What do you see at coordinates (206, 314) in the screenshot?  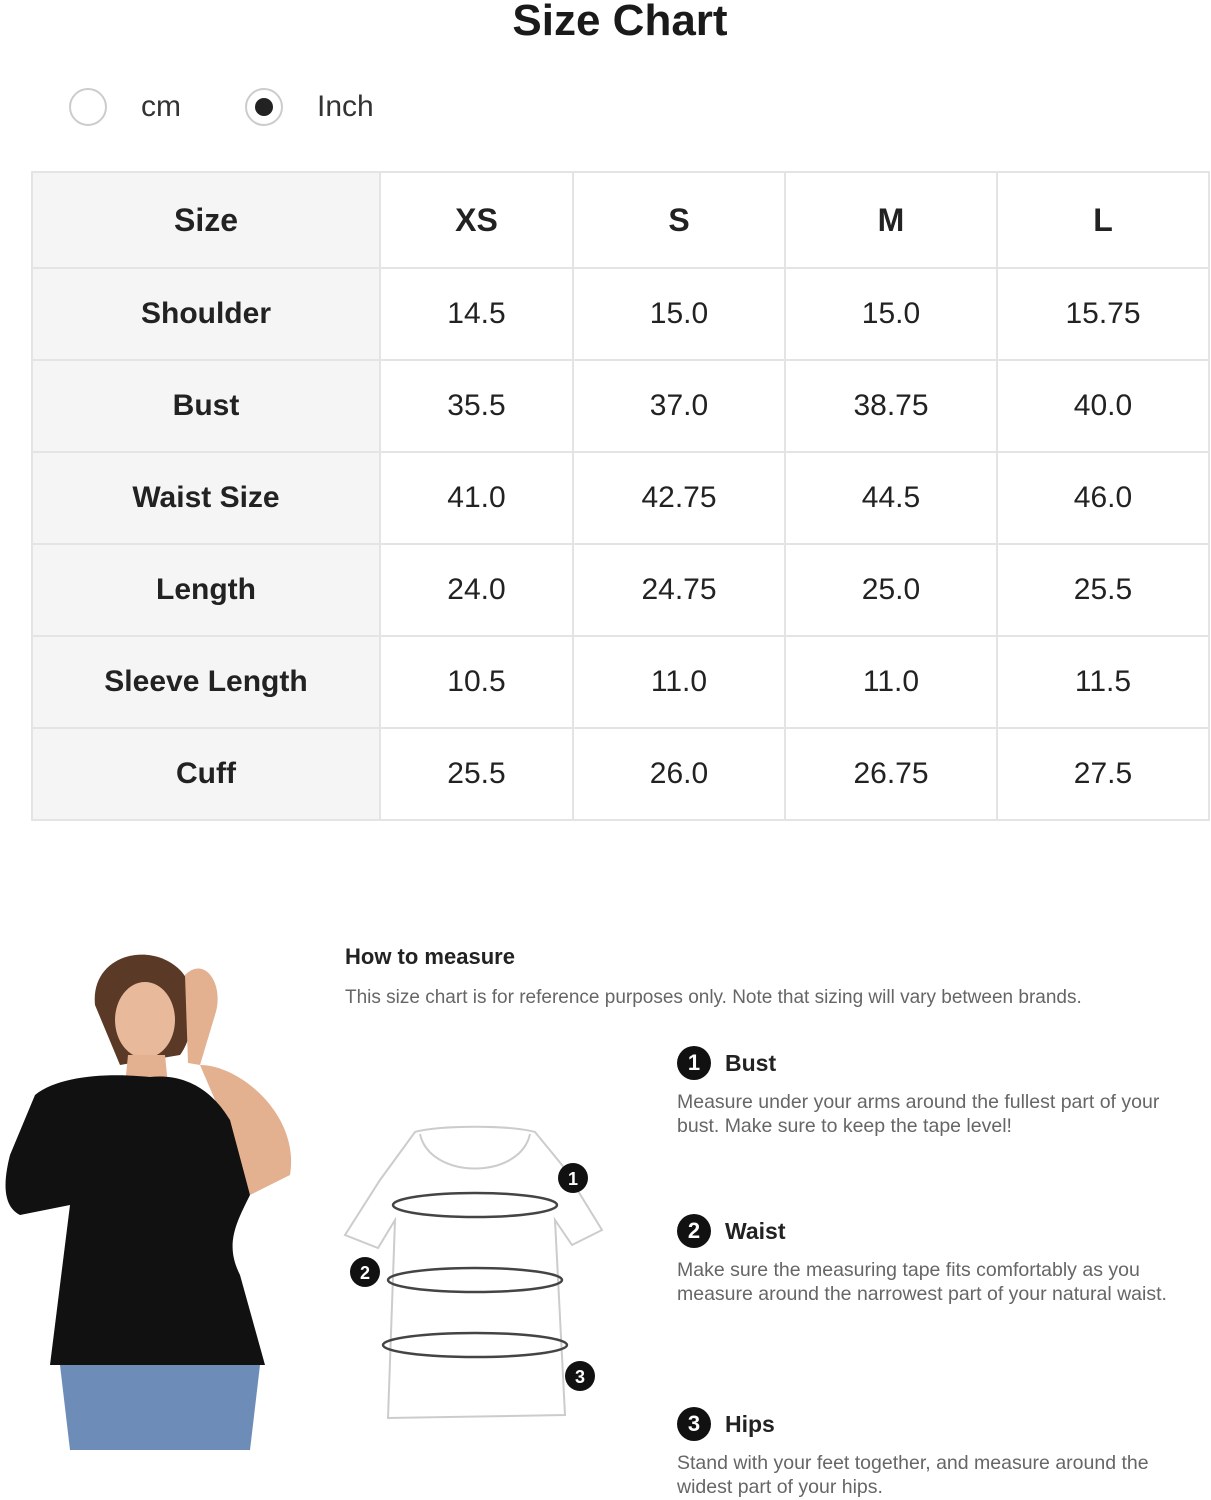 I see `row-label: Shoulder` at bounding box center [206, 314].